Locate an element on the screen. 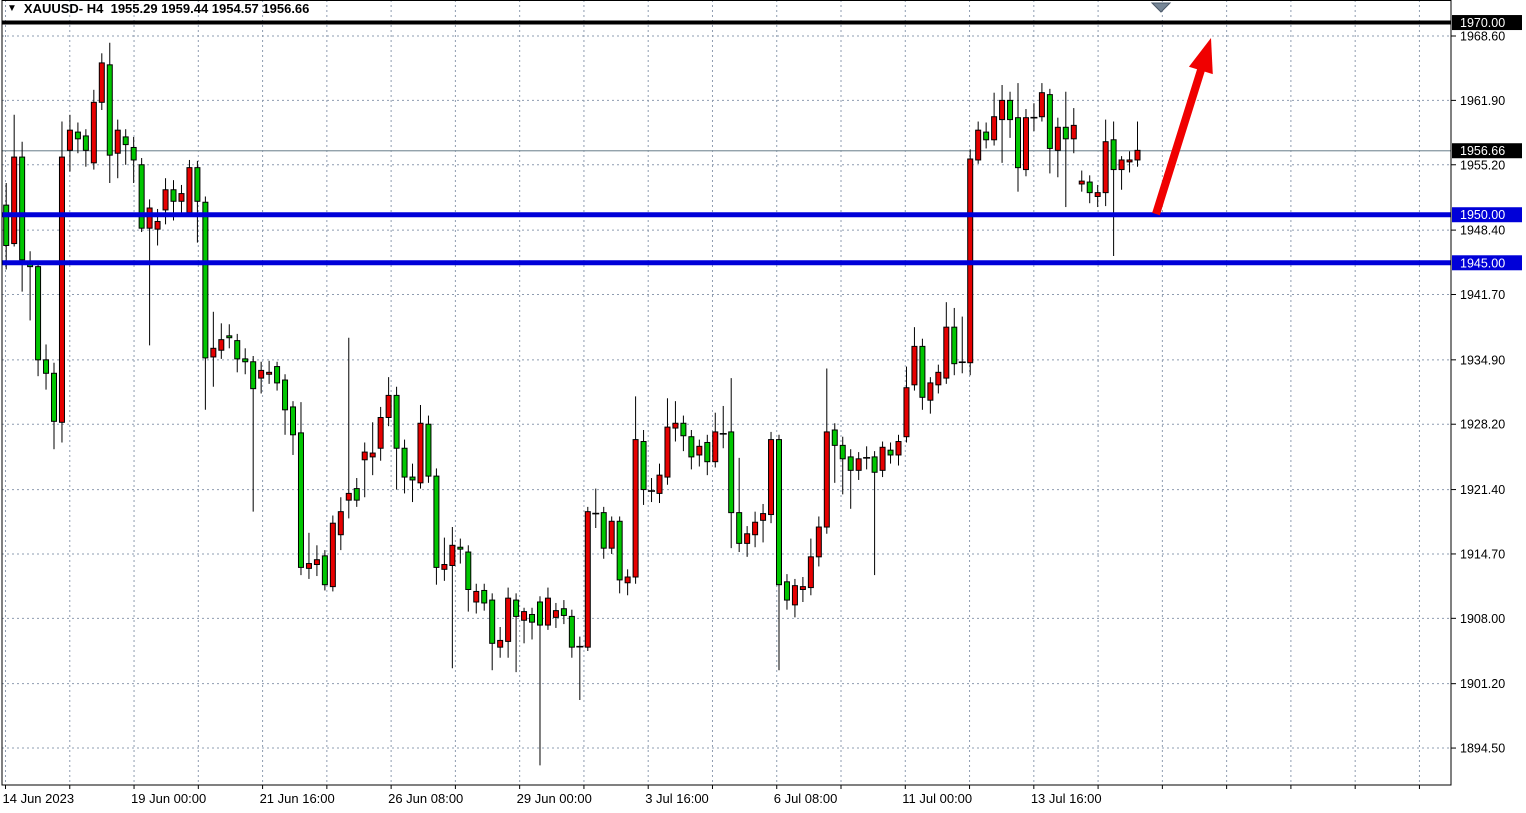 This screenshot has height=813, width=1526. symbol-dropdown-icon: ▼ is located at coordinates (12, 8).